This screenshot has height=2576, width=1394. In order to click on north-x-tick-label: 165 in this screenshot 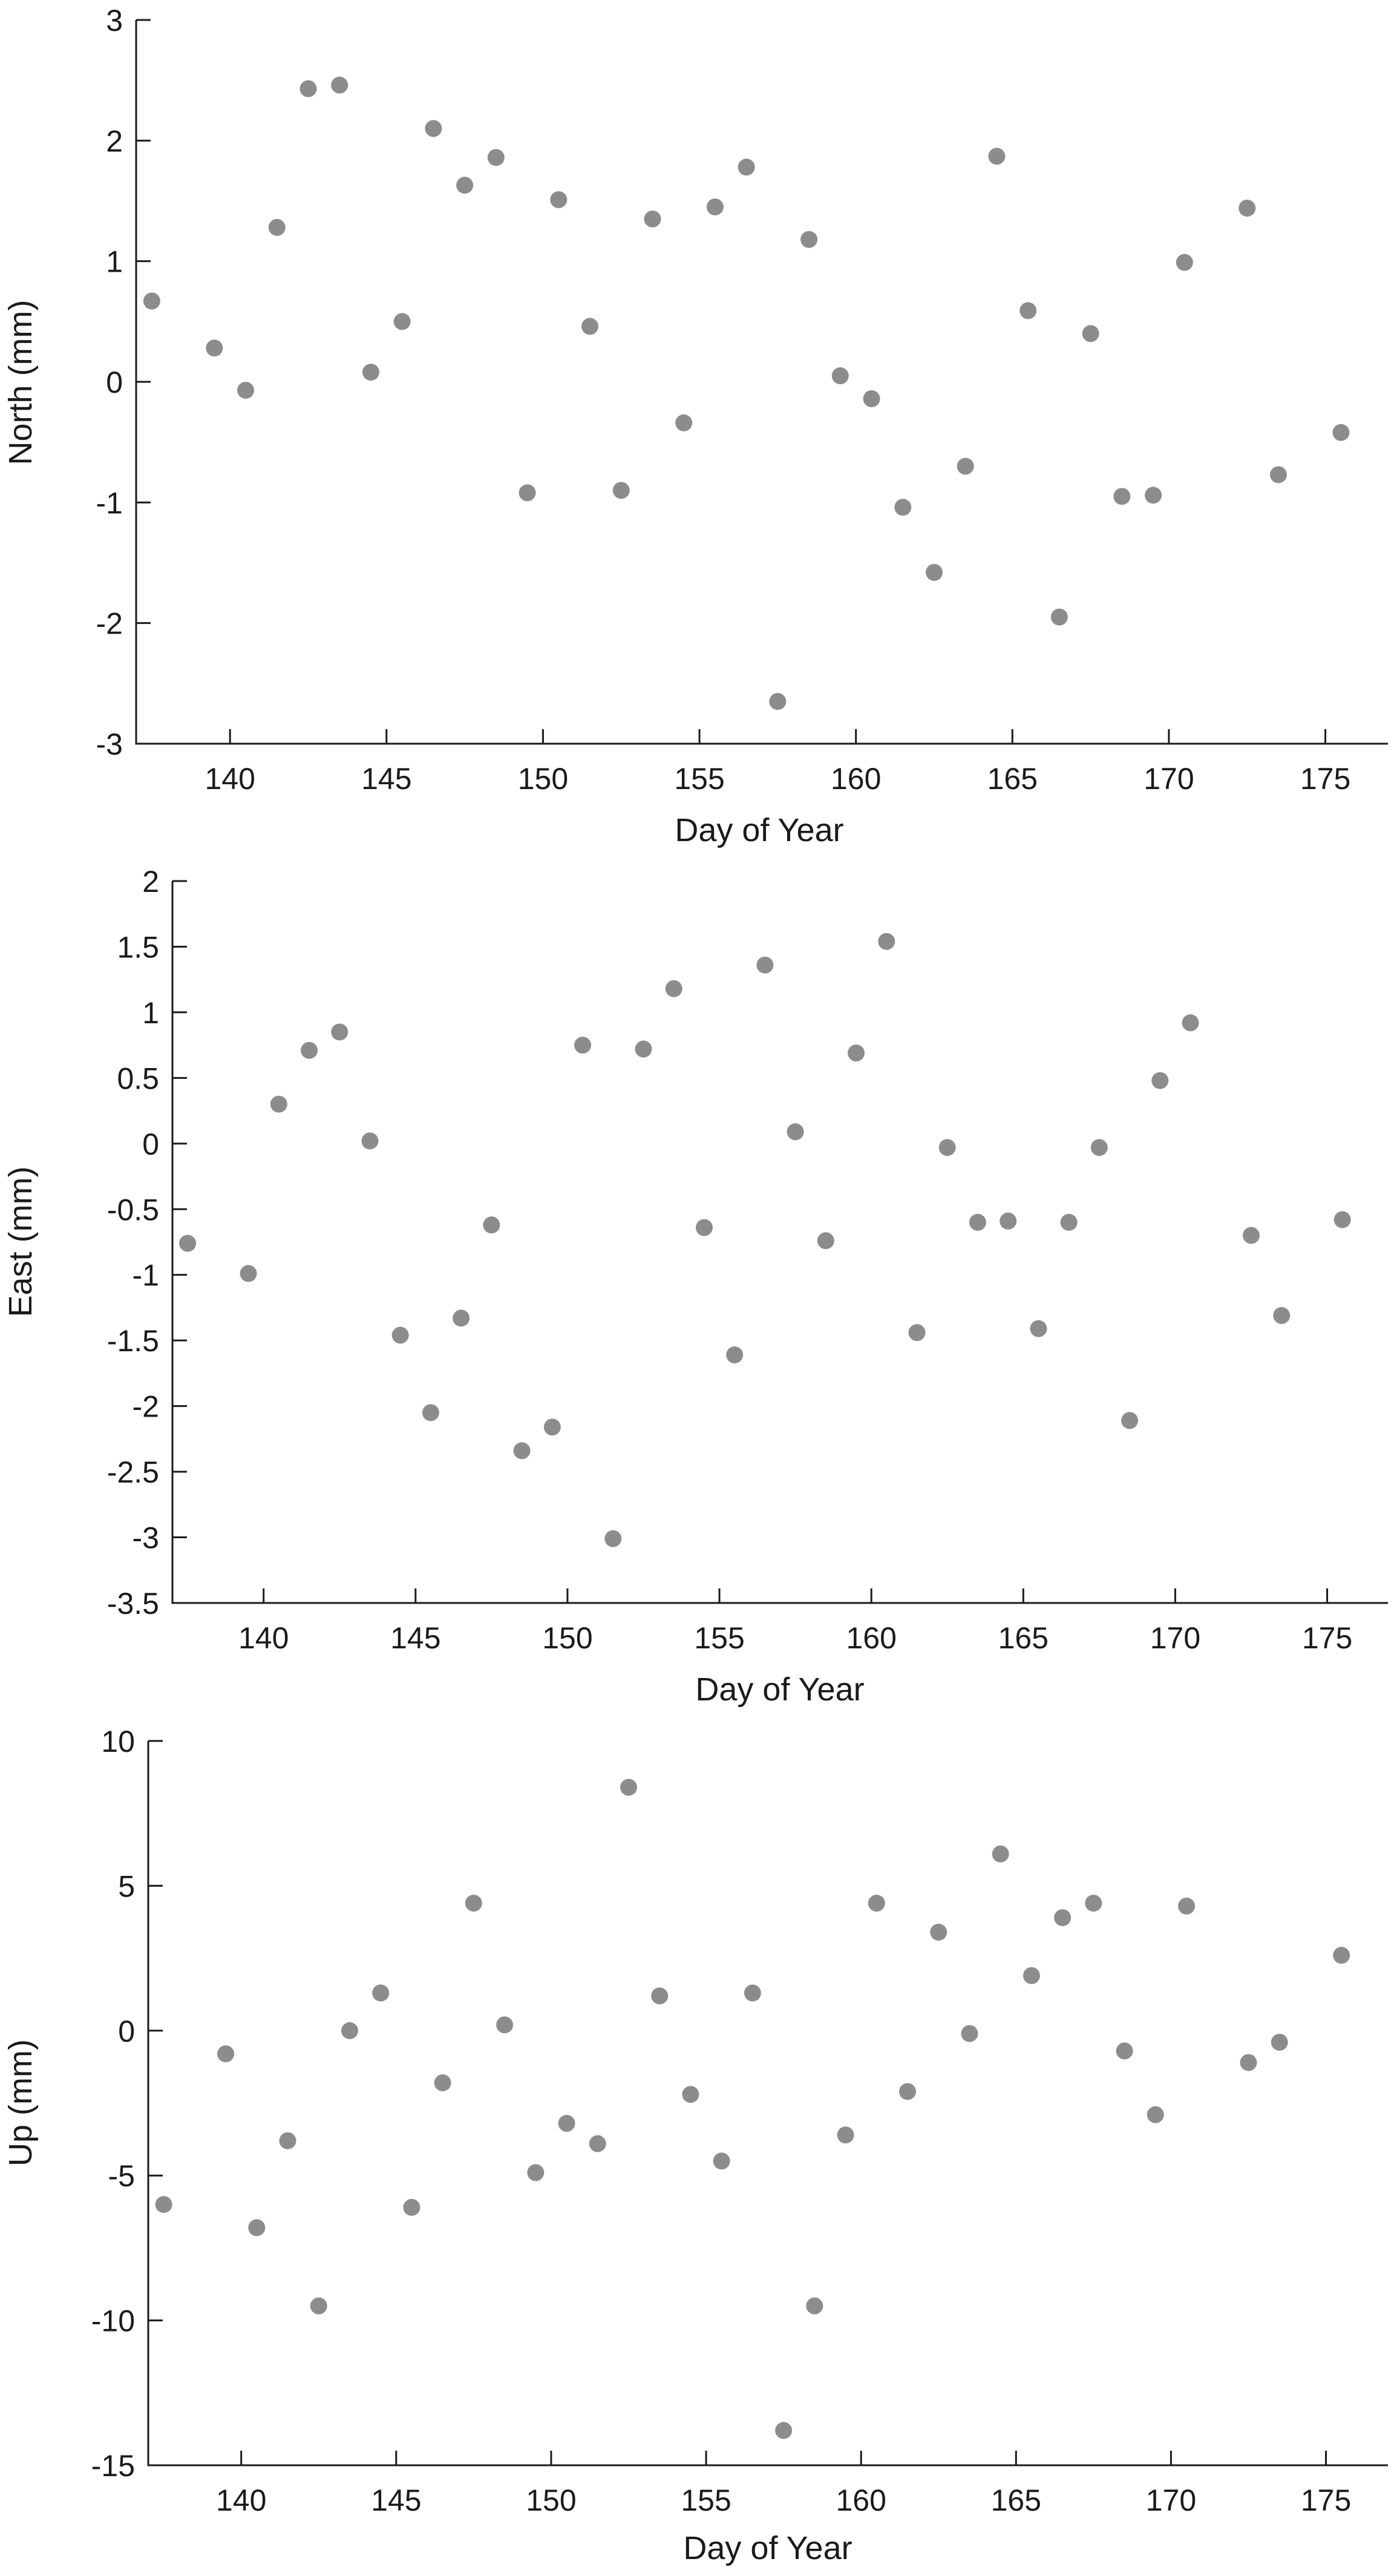, I will do `click(1012, 779)`.